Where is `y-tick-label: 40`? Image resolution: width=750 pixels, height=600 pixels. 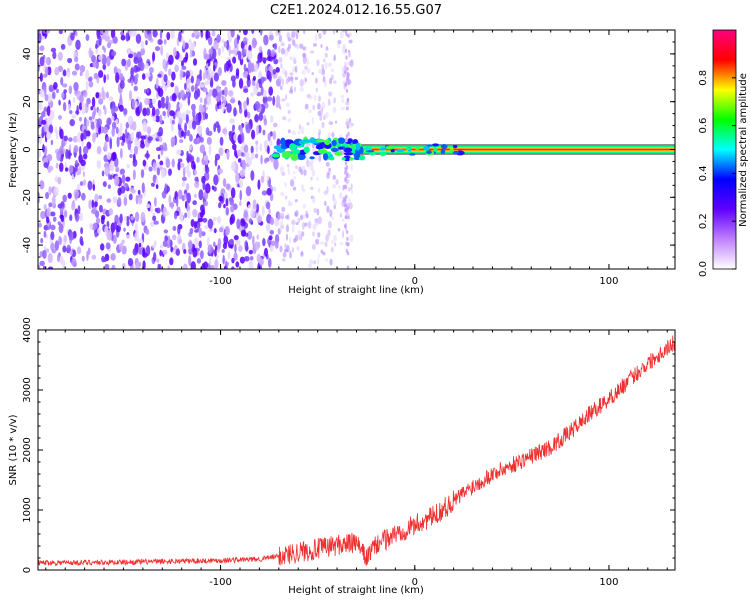
y-tick-label: 40 is located at coordinates (27, 54).